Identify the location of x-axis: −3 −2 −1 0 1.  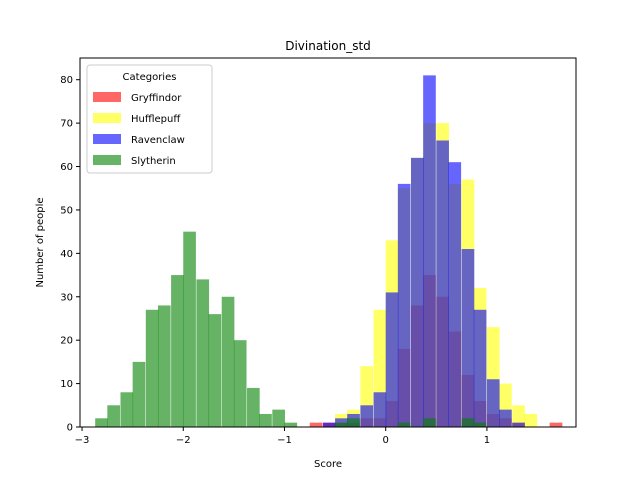
(282, 436).